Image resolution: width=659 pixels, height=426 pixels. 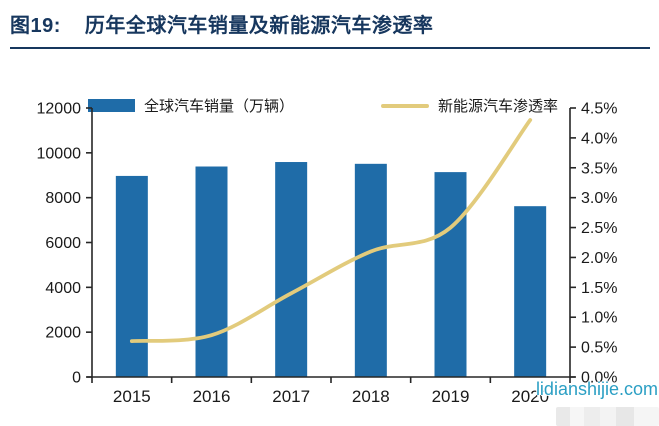 What do you see at coordinates (599, 109) in the screenshot?
I see `right-axis-label: 4.5%` at bounding box center [599, 109].